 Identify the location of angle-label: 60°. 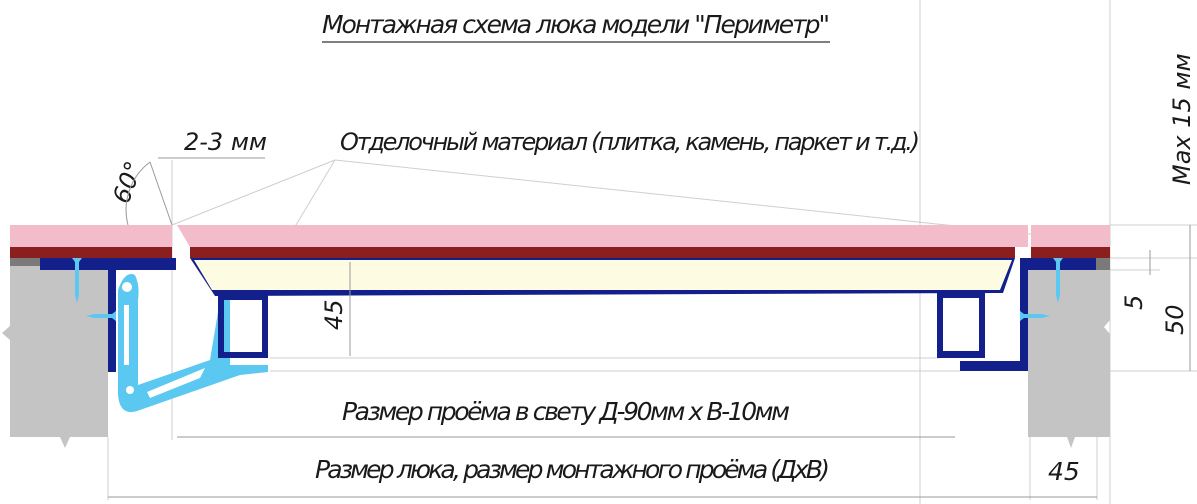
(127, 182).